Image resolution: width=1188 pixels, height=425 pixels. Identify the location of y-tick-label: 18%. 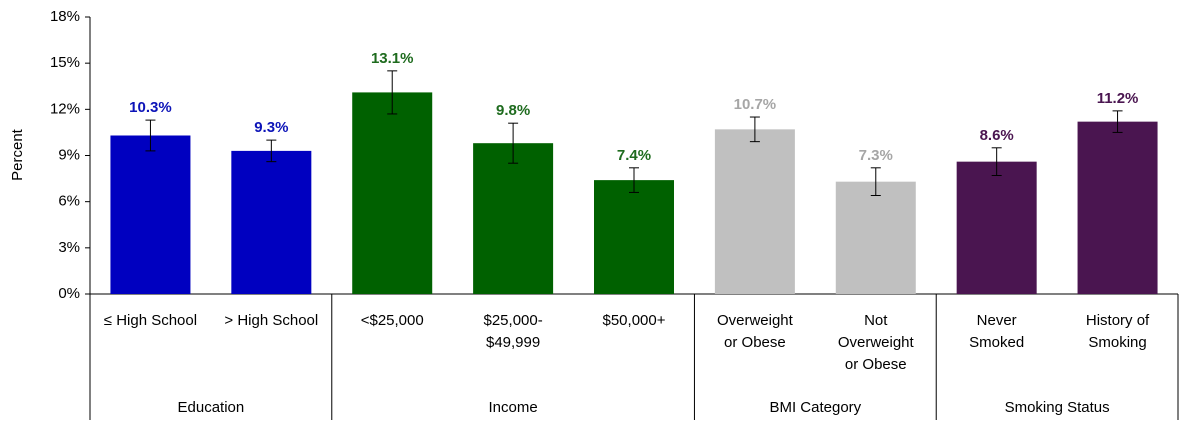
(65, 16).